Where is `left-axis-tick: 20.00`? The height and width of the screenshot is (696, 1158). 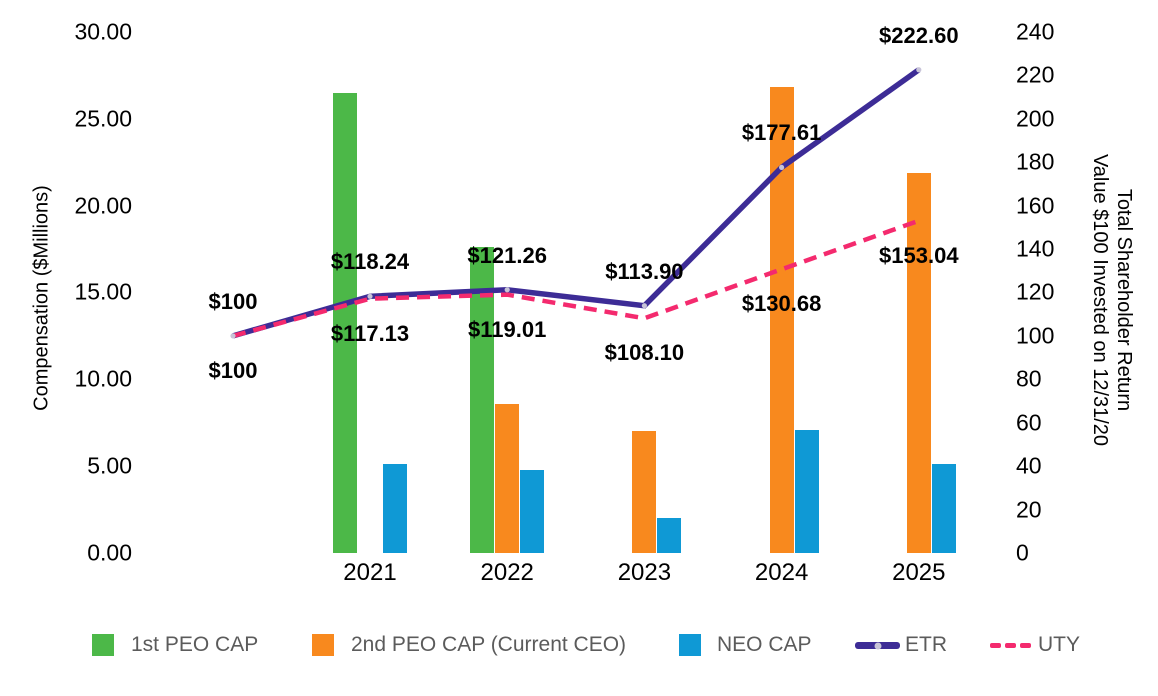 left-axis-tick: 20.00 is located at coordinates (103, 205).